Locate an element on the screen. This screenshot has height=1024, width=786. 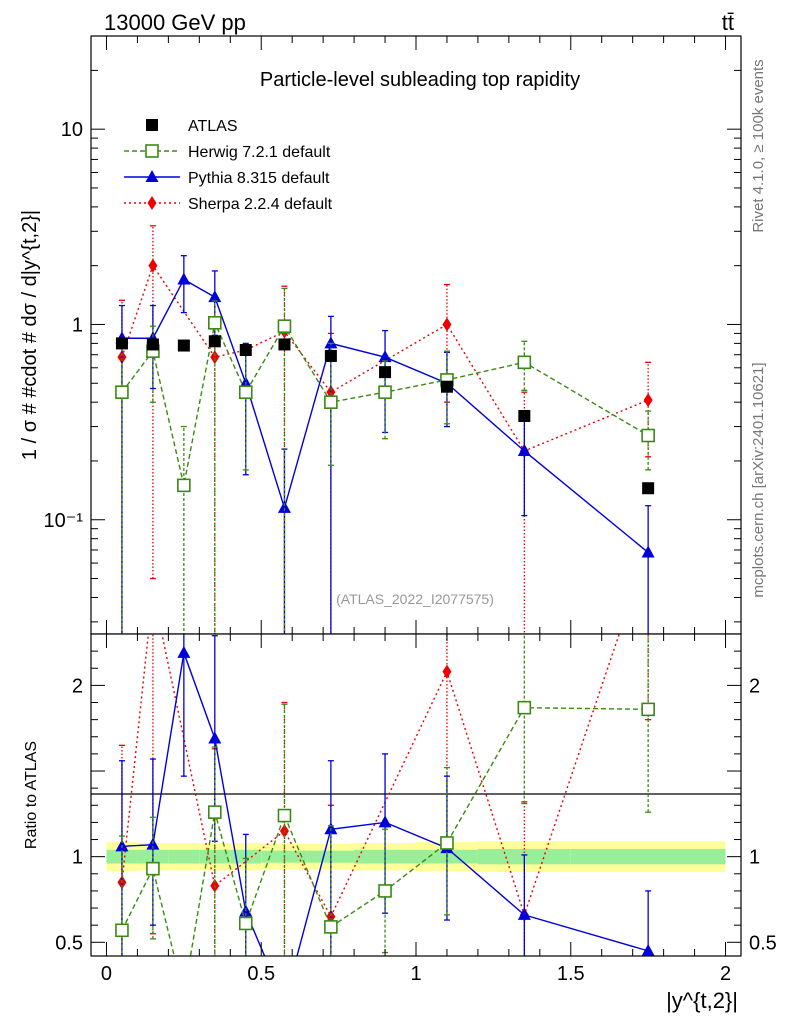
legend-item: Pythia 8.315 default is located at coordinates (227, 178).